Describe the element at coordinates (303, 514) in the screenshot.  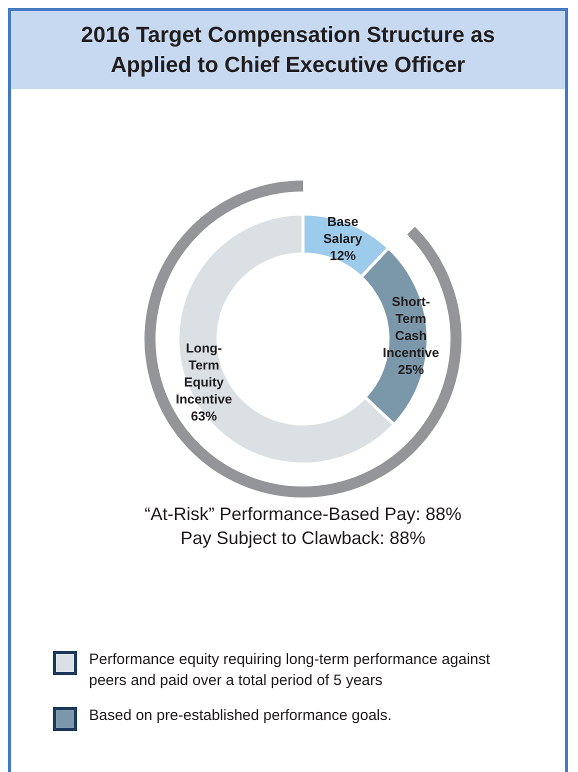
I see `text: “At-Risk” Performance-Based Pay: 88%` at that location.